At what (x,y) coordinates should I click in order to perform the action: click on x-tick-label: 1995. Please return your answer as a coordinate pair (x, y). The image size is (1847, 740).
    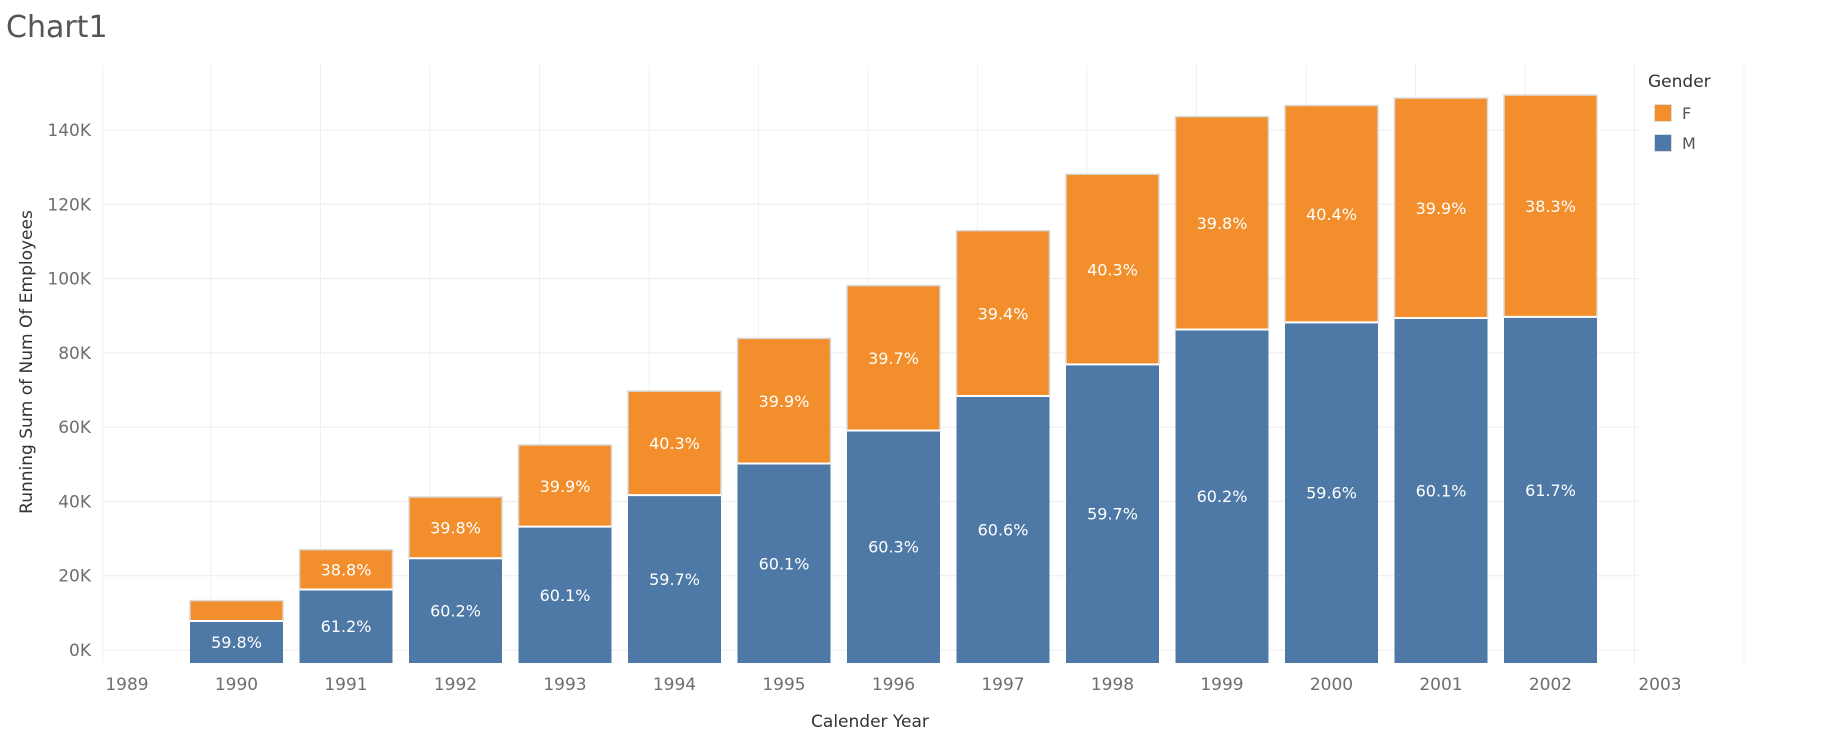
    Looking at the image, I should click on (783, 685).